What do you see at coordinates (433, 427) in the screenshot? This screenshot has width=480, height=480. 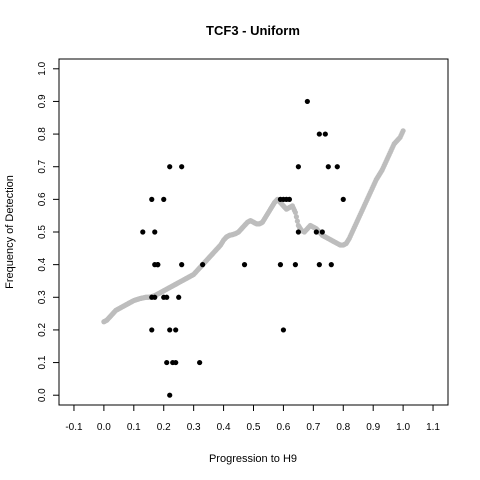 I see `x-tick-label: 1.1` at bounding box center [433, 427].